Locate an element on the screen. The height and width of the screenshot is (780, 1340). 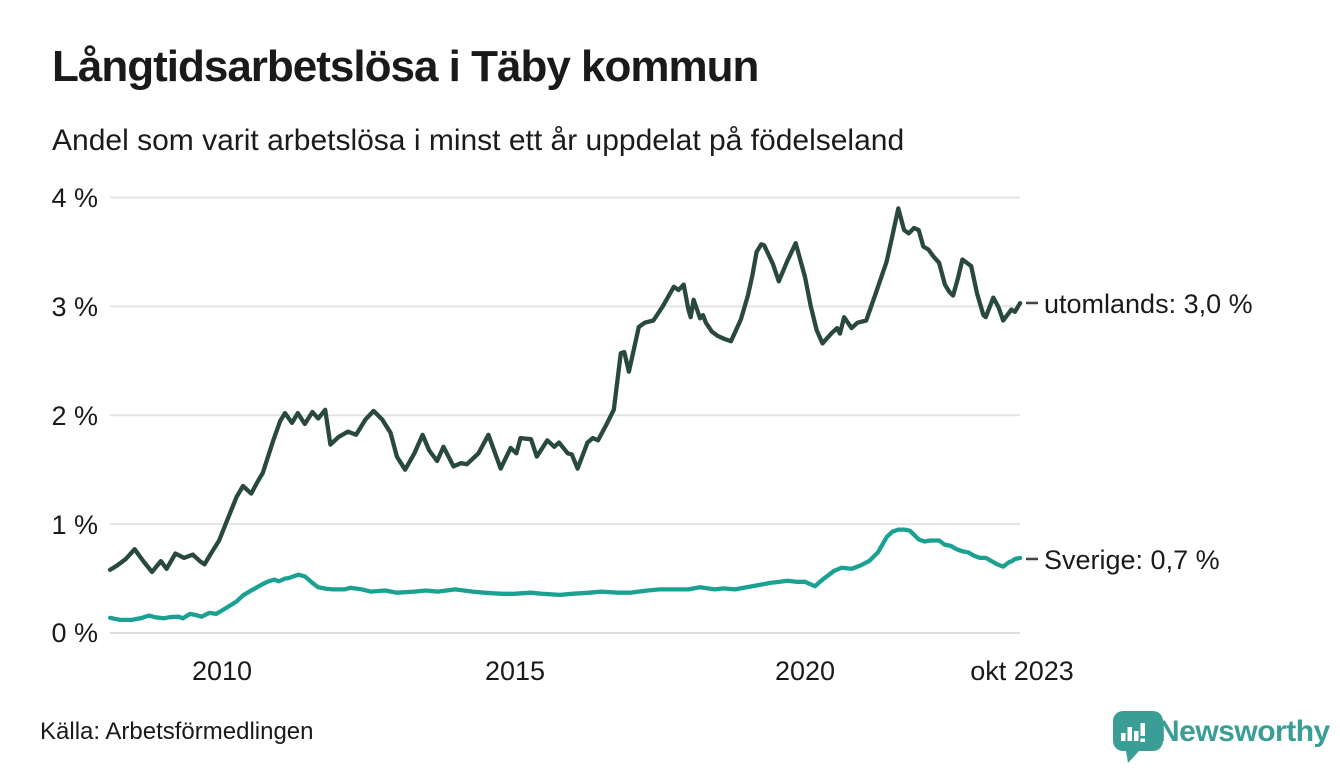
logo-exclamation-bar is located at coordinates (1142, 729).